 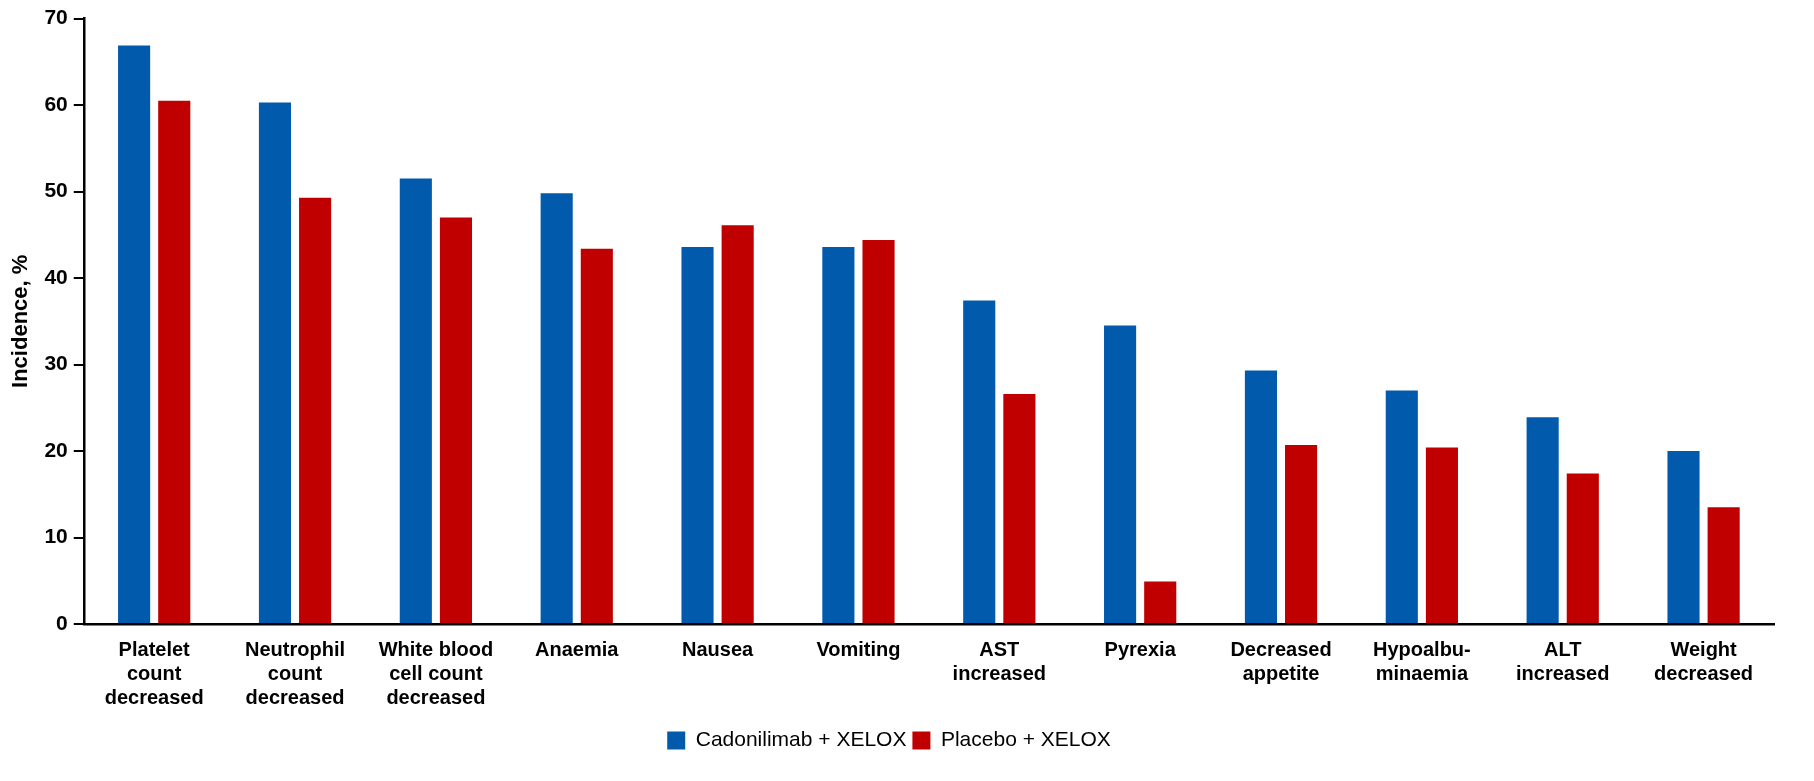 What do you see at coordinates (1563, 660) in the screenshot?
I see `x-tick-label: ALT increased` at bounding box center [1563, 660].